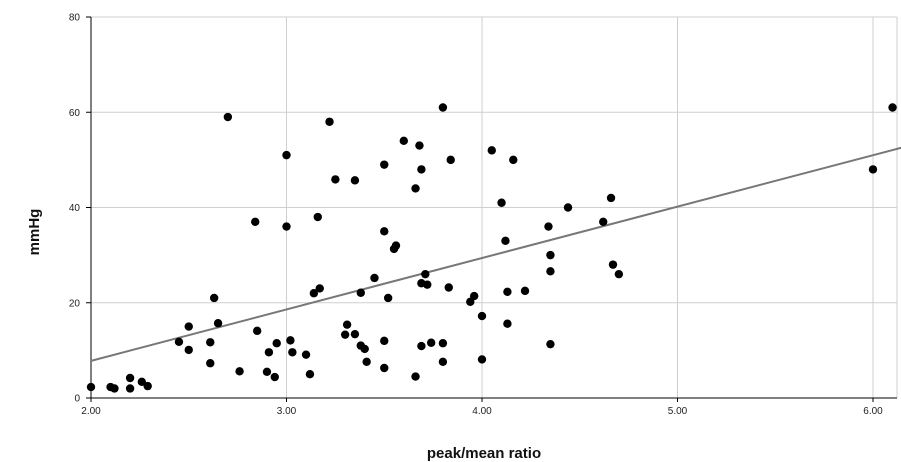 The height and width of the screenshot is (462, 901). What do you see at coordinates (482, 411) in the screenshot?
I see `x-tick-label: 4.00` at bounding box center [482, 411].